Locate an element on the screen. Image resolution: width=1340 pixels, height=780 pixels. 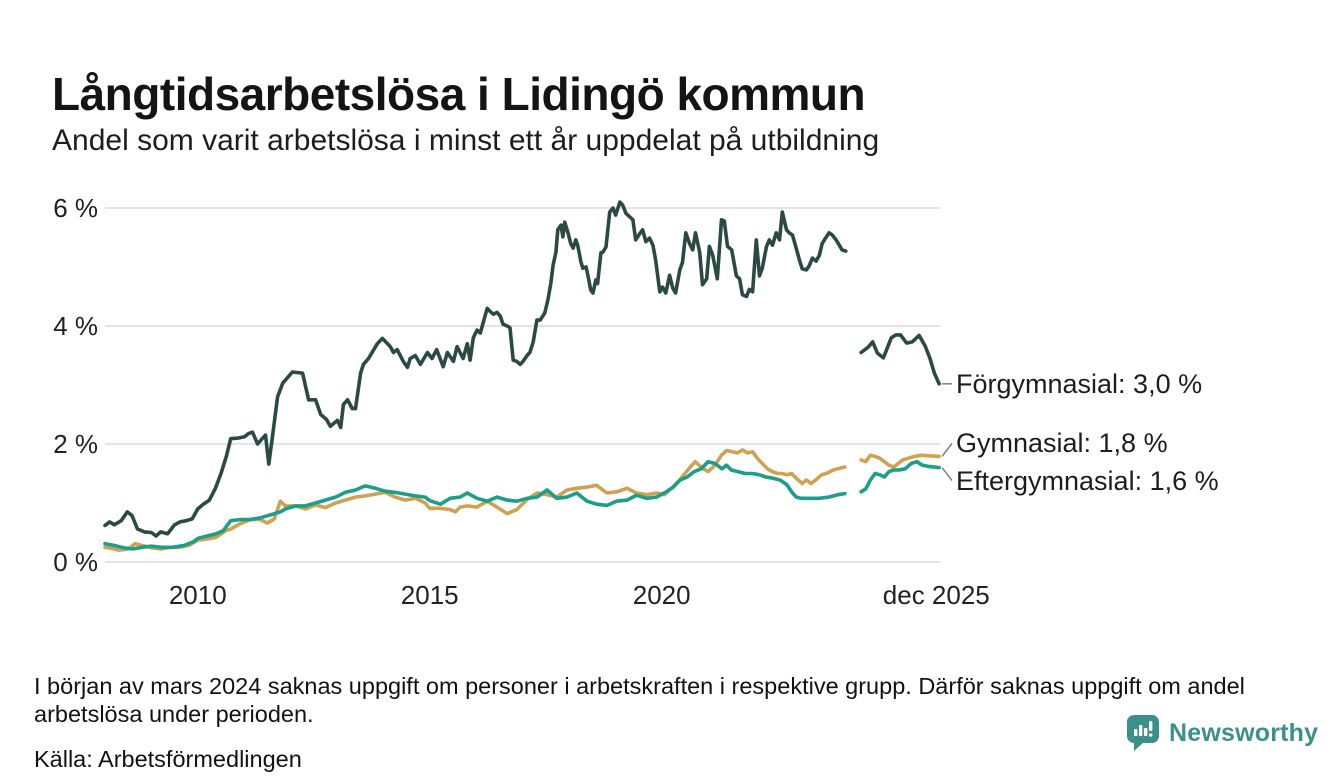
x-axis-tick-label: 2015 is located at coordinates (429, 595).